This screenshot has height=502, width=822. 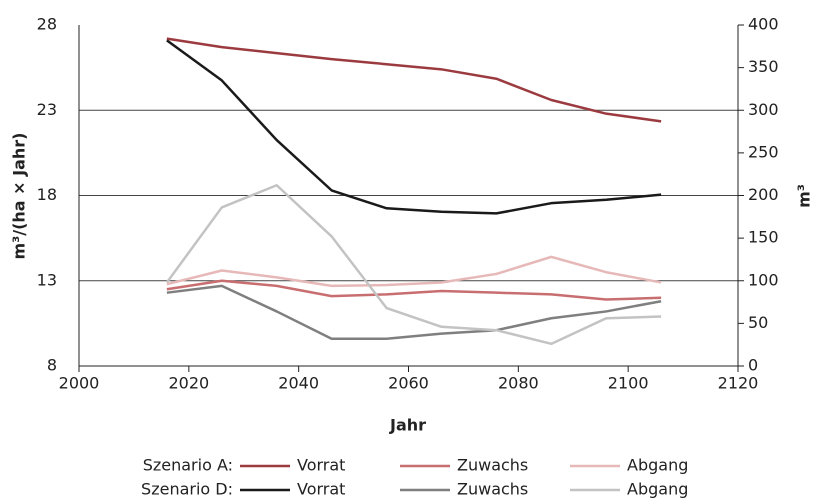 What do you see at coordinates (763, 109) in the screenshot?
I see `y2-tick-label: 300` at bounding box center [763, 109].